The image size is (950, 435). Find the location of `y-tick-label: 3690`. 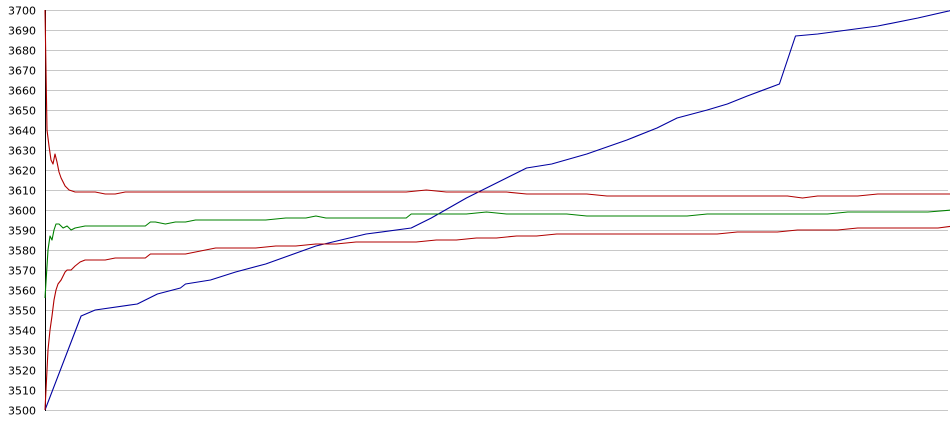

y-tick-label: 3690 is located at coordinates (22, 31).